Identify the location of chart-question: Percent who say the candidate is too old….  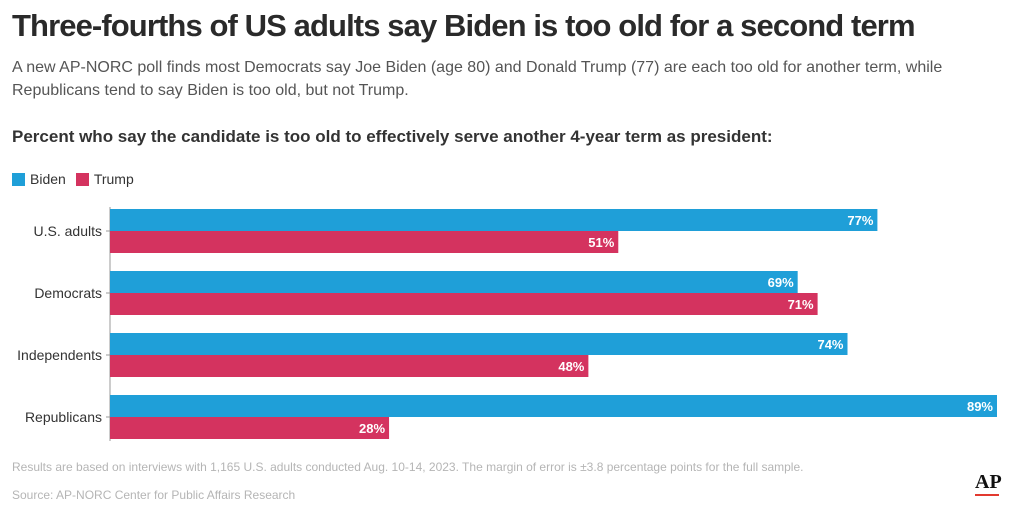
(392, 136).